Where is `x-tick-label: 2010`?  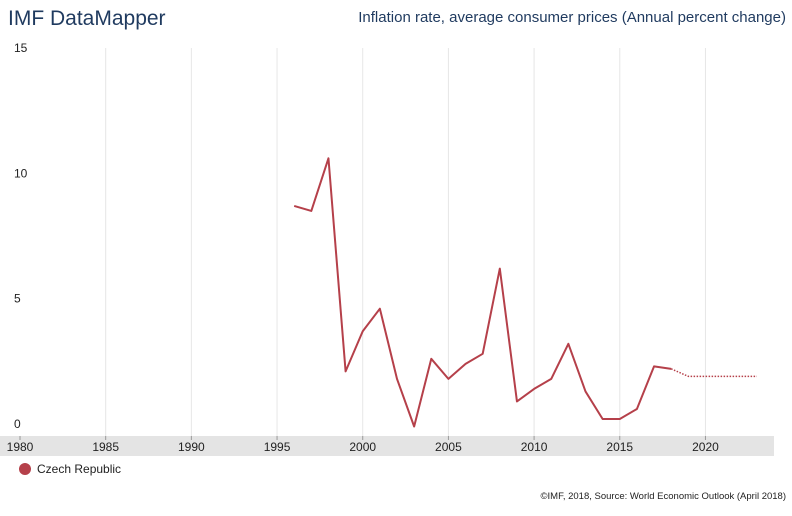 x-tick-label: 2010 is located at coordinates (534, 447).